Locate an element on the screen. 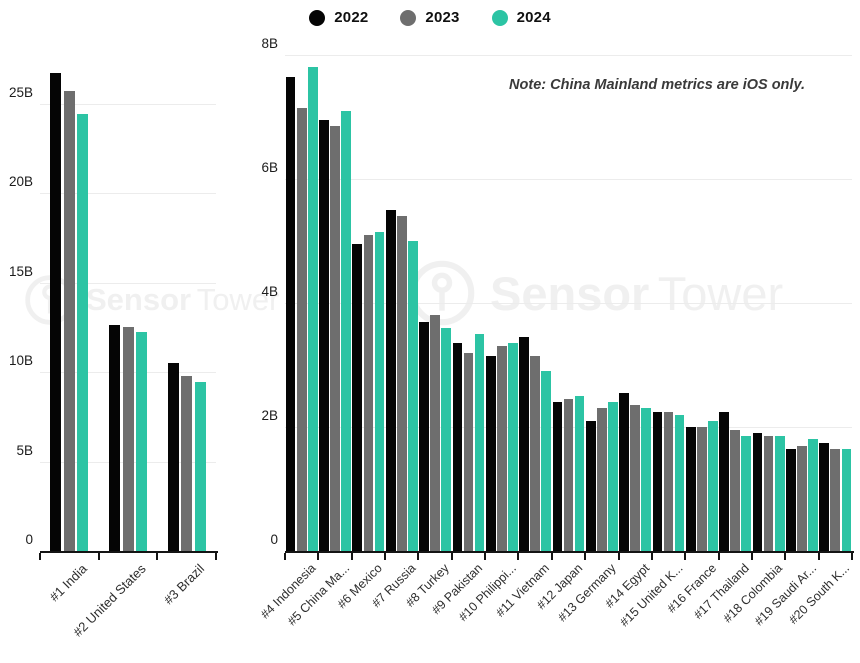 The image size is (860, 663). bar-2022-7-russia is located at coordinates (390, 380).